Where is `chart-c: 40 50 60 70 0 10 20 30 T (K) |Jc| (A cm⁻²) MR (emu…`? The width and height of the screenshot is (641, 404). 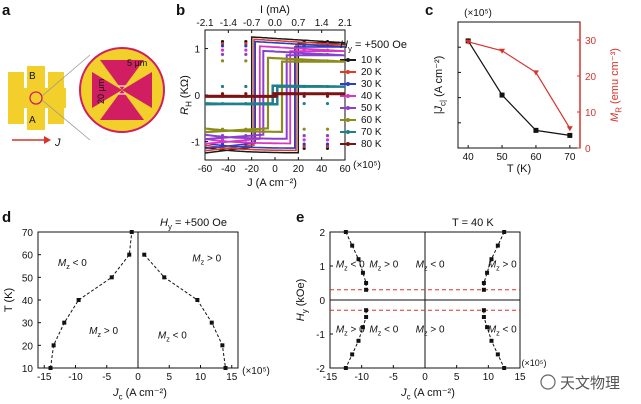
chart-c: 40 50 60 70 0 10 20 30 T (K) |Jc| (A cm⁻²) MR (emu… is located at coordinates (528, 91).